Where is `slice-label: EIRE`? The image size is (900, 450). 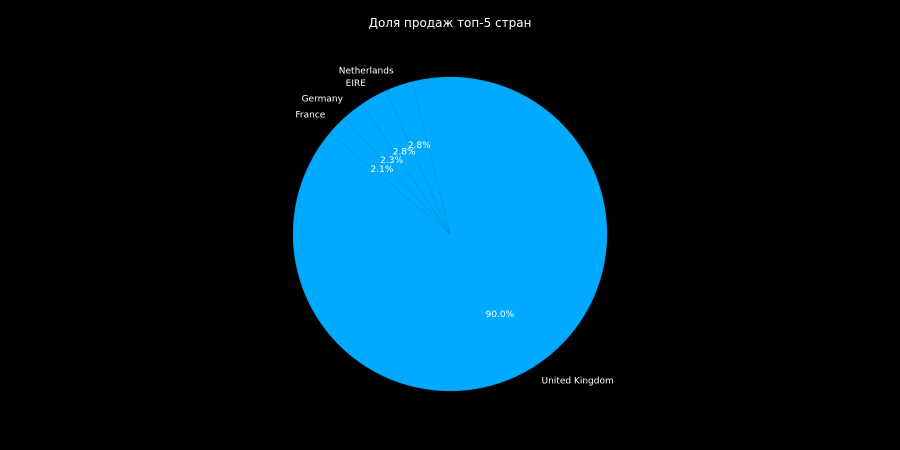 slice-label: EIRE is located at coordinates (356, 84).